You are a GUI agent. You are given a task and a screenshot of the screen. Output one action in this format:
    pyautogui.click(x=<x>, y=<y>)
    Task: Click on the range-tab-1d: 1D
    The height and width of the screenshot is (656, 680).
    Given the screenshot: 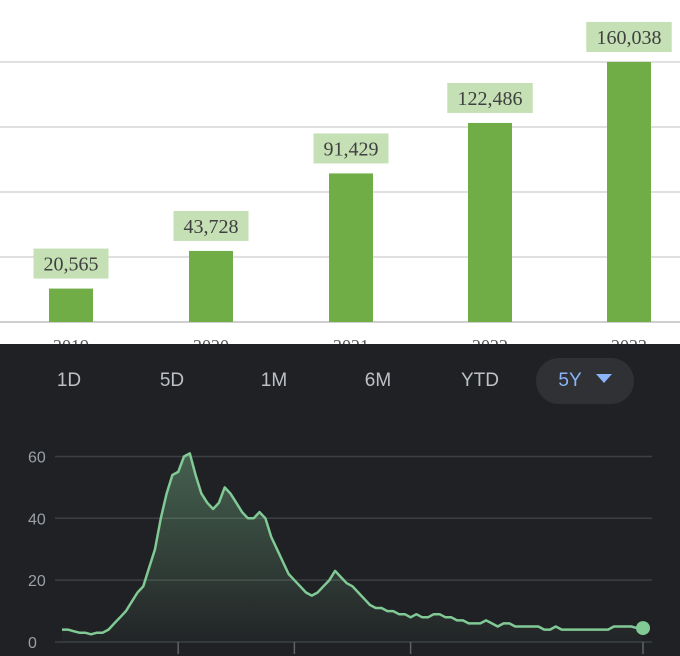 What is the action you would take?
    pyautogui.click(x=69, y=381)
    